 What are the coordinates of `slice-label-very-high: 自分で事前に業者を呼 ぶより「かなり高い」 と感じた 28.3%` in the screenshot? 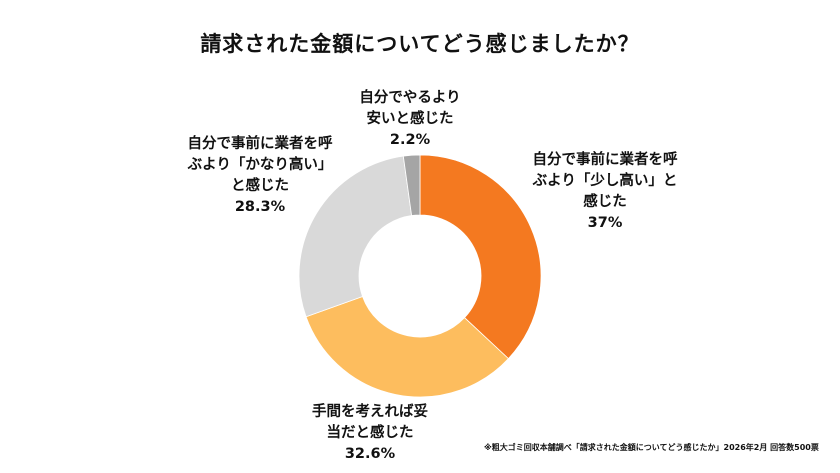 It's located at (260, 176).